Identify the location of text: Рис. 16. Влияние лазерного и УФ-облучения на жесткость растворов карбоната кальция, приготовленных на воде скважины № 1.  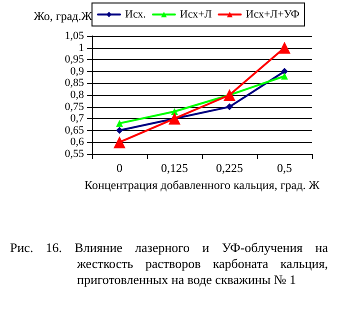
(169, 264).